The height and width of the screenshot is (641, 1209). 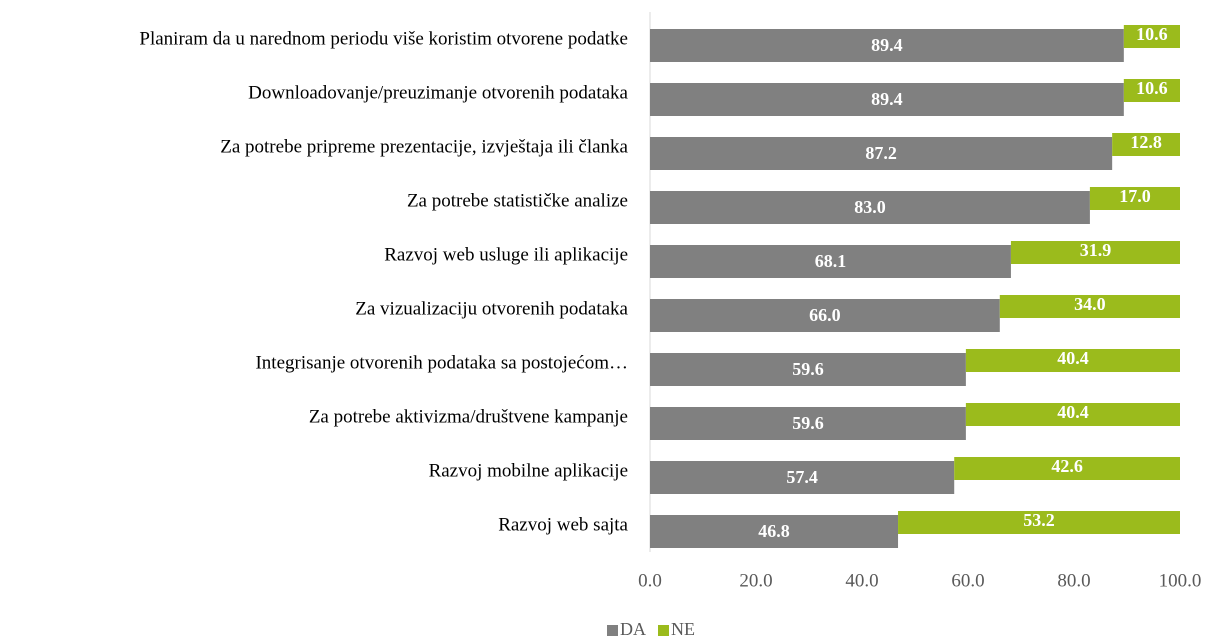 I want to click on data-label: 12.8, so click(x=1146, y=142).